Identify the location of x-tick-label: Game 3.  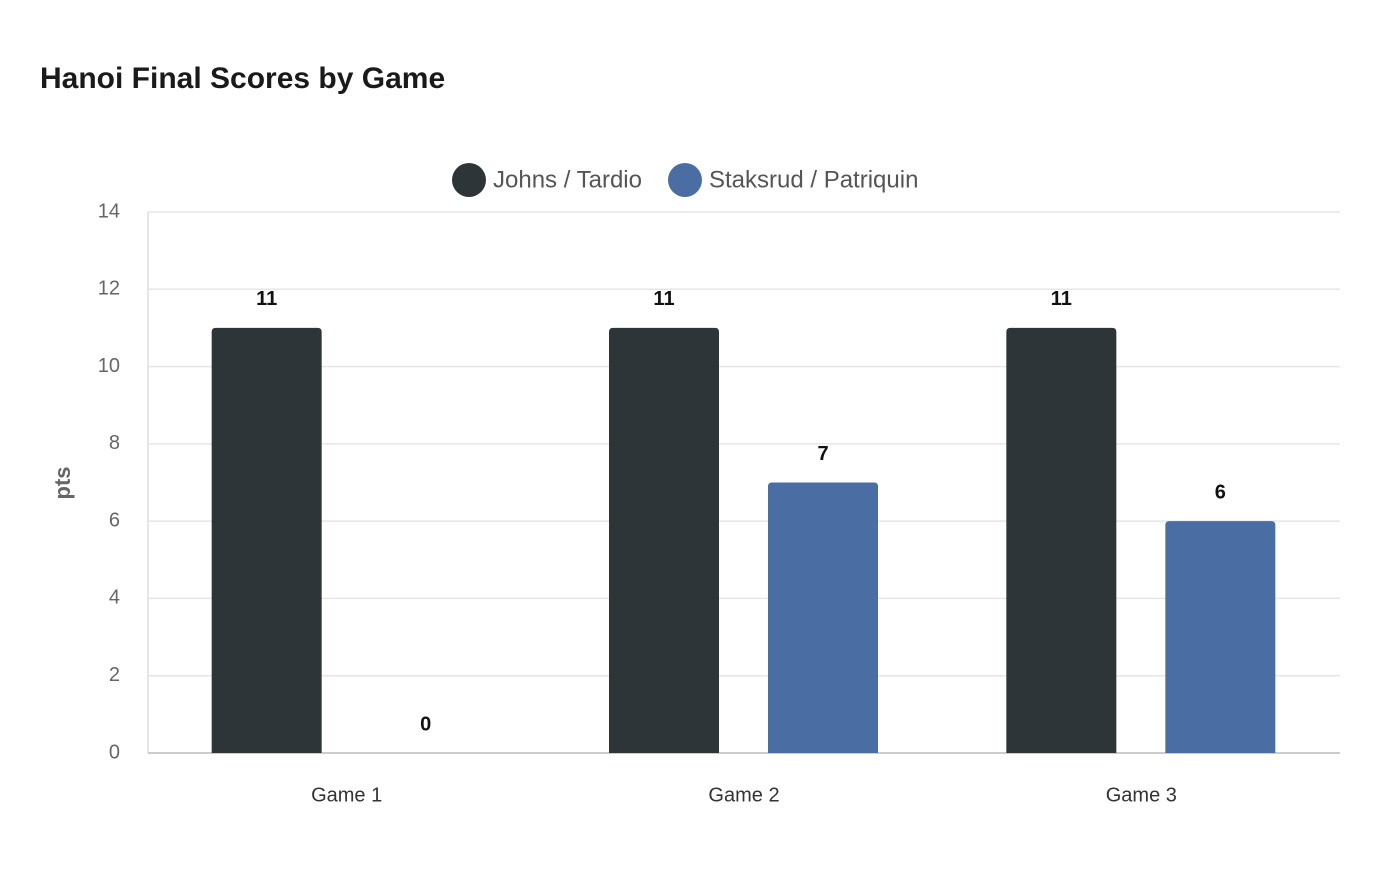
(1141, 795).